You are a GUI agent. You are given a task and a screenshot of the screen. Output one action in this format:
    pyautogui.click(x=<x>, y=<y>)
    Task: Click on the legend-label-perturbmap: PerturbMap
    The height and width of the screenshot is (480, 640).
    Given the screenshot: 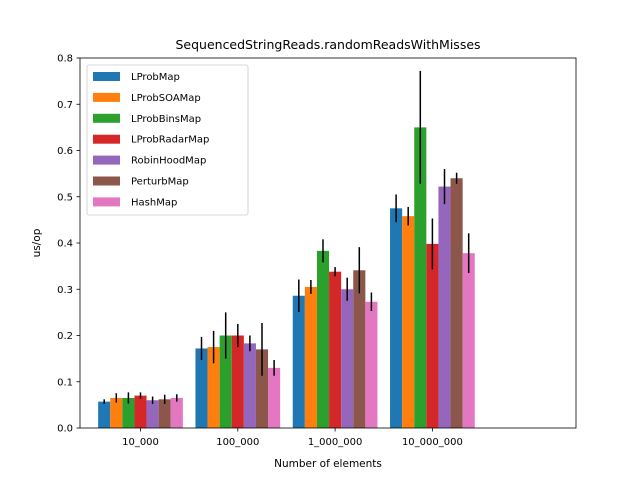 What is the action you would take?
    pyautogui.click(x=160, y=182)
    